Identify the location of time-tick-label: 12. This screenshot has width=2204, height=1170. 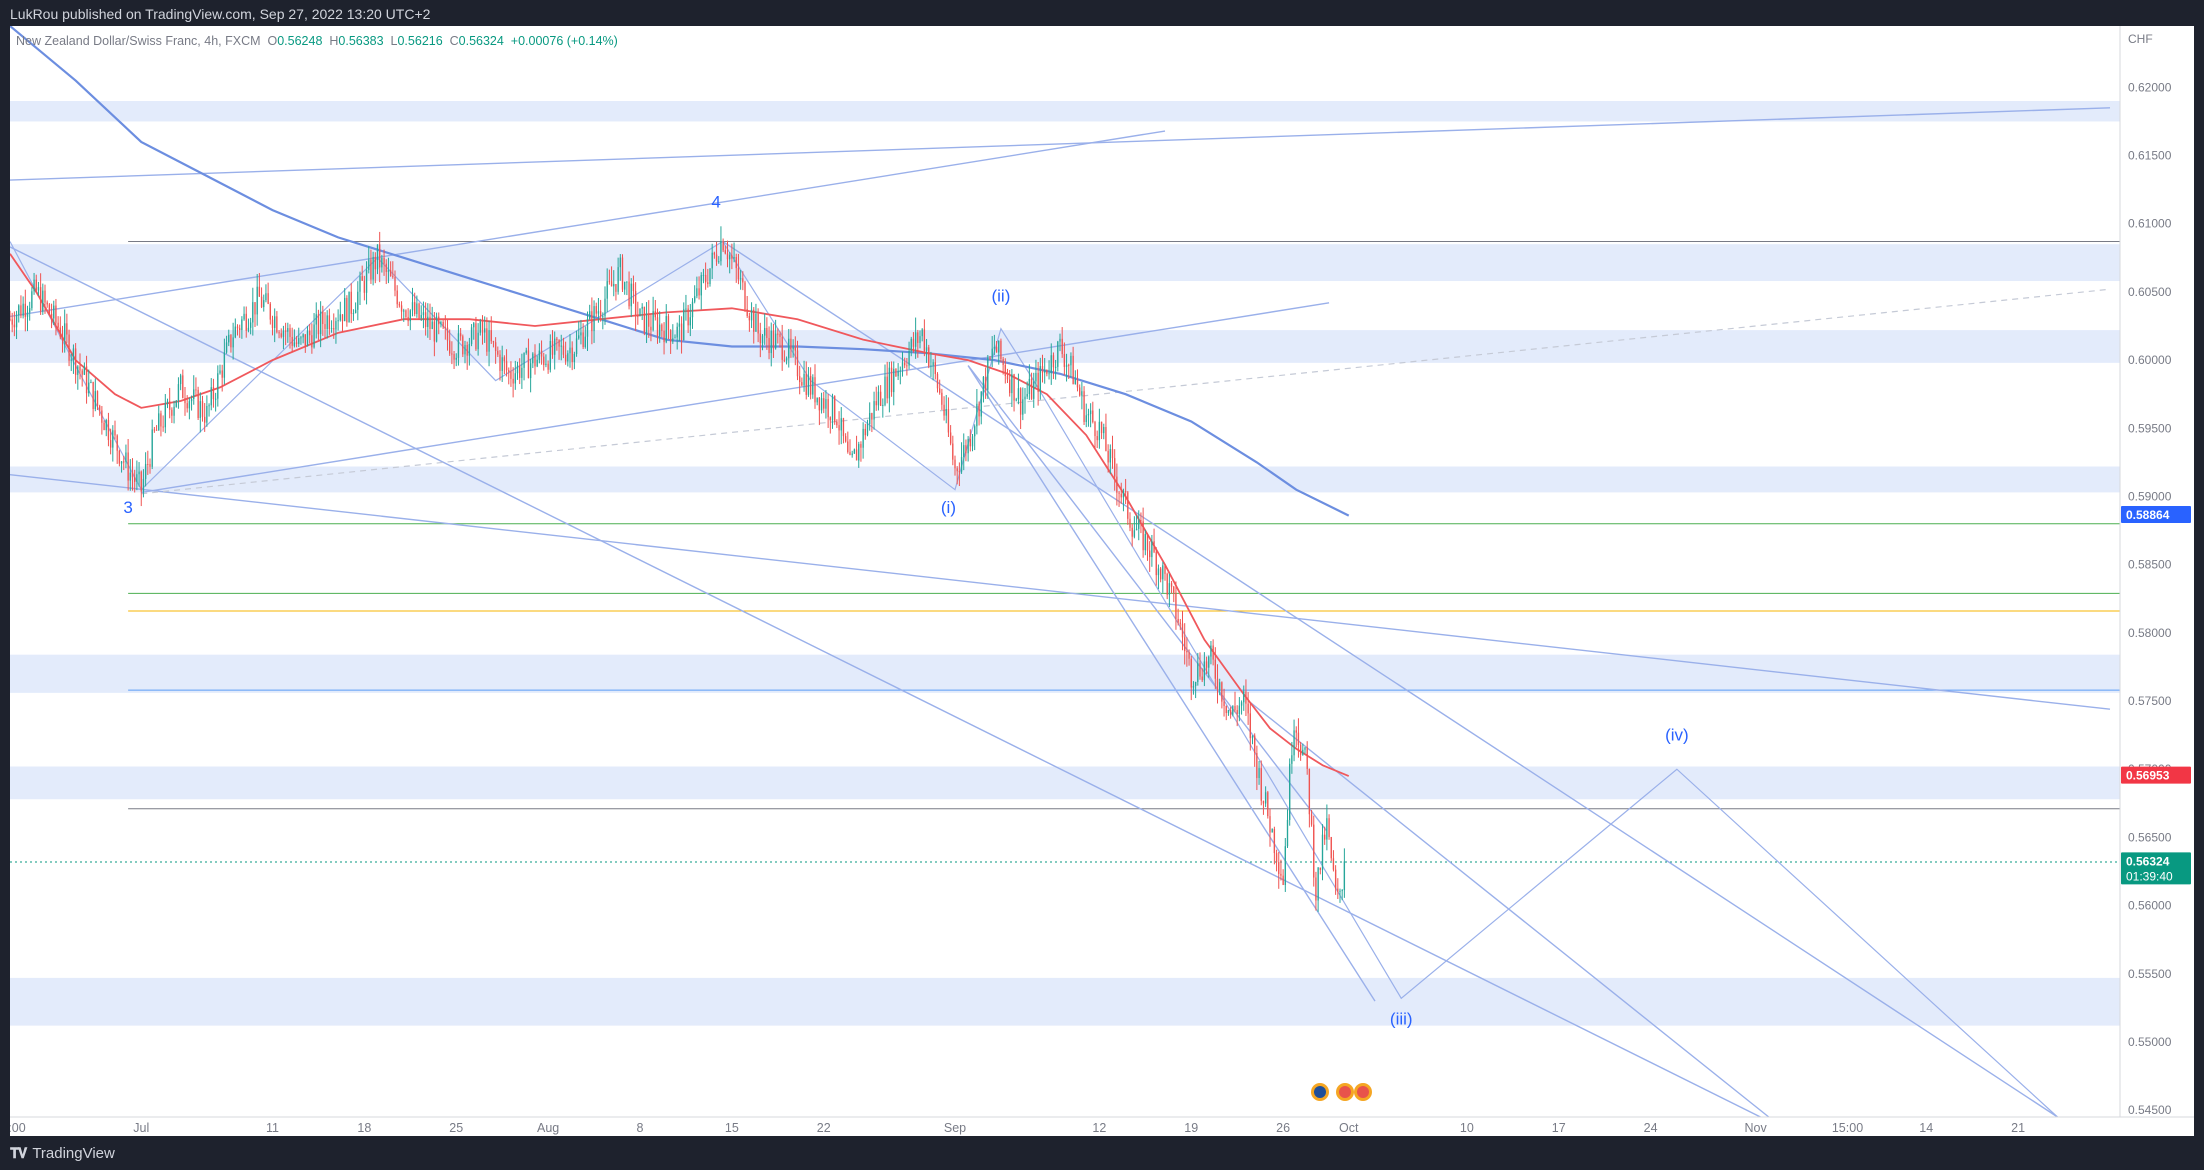
(1099, 1128).